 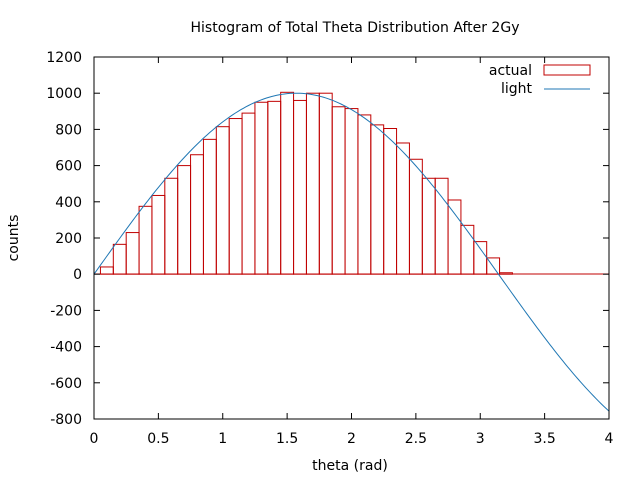 I want to click on y-tick-label: 400, so click(x=68, y=203).